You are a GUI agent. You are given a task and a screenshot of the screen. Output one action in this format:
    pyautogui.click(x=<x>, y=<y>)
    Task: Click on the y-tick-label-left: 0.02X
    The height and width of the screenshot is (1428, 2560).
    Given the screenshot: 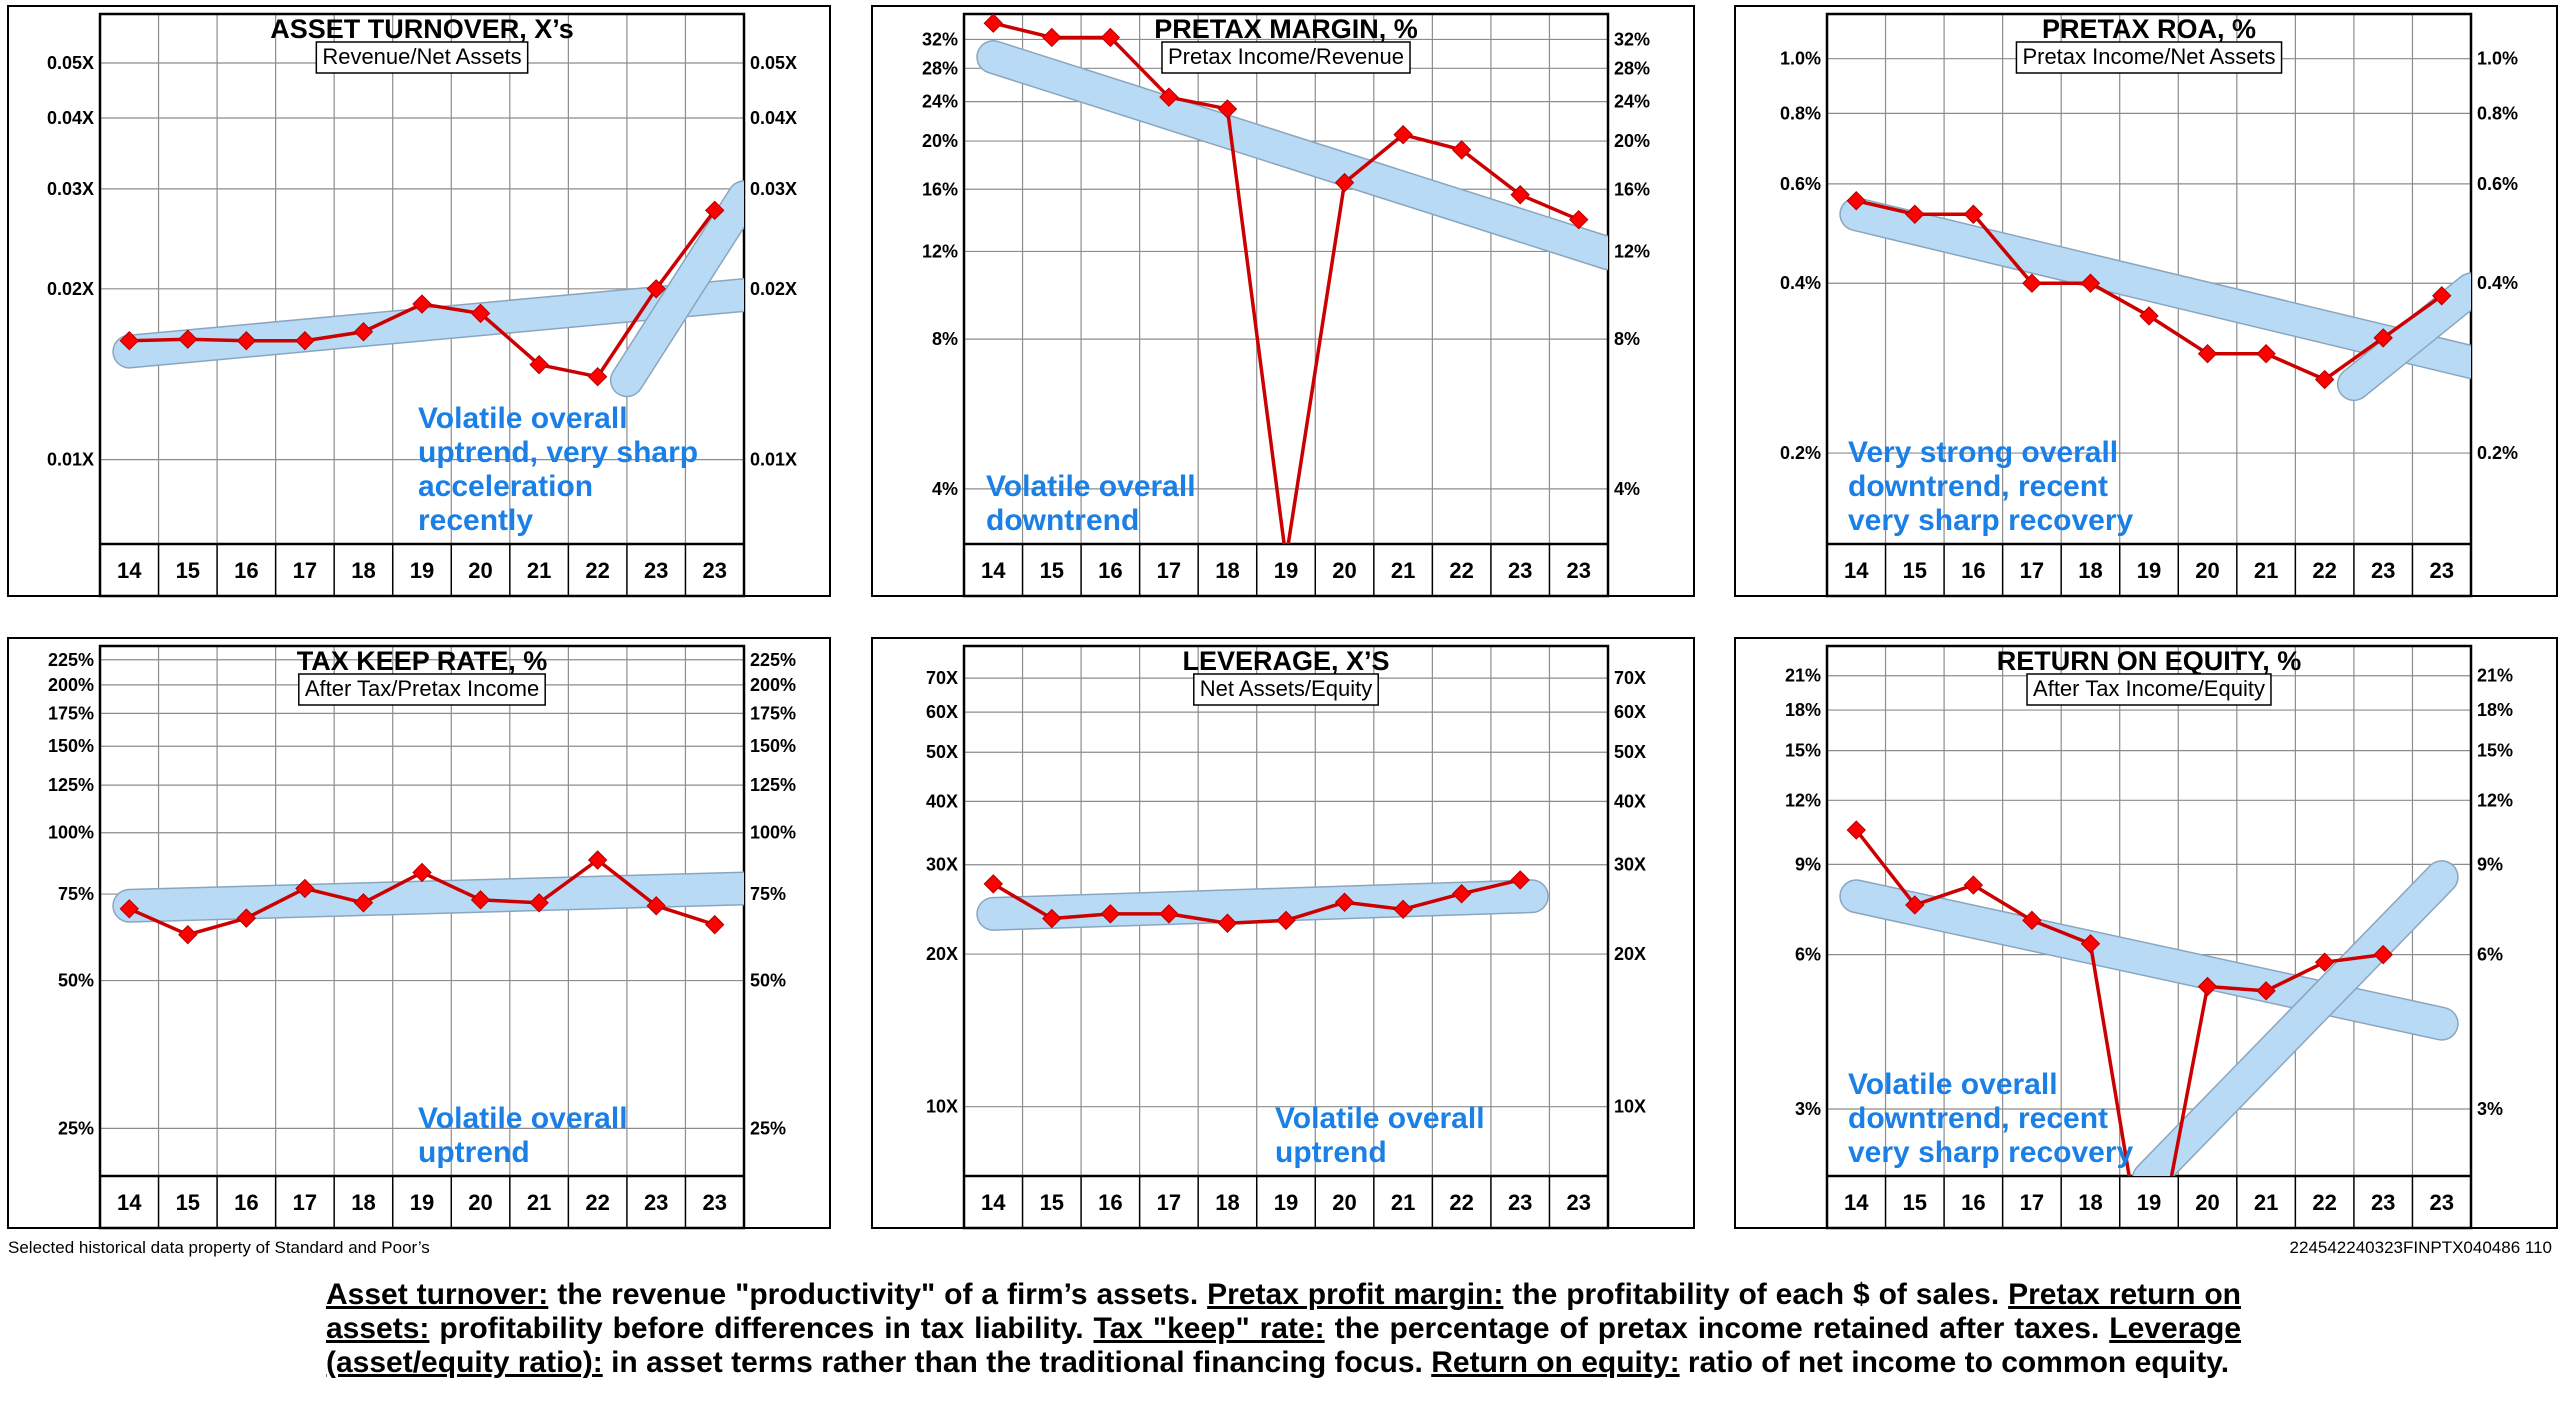 What is the action you would take?
    pyautogui.click(x=70, y=289)
    